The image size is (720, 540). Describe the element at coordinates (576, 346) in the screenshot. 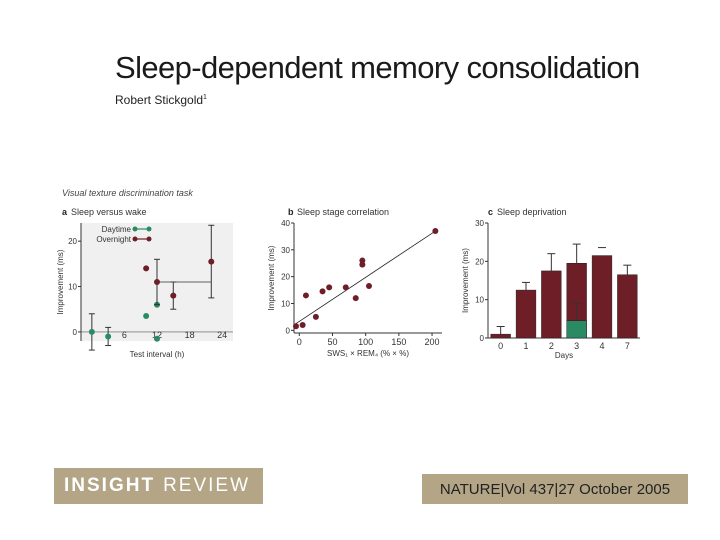

I see `x-tick-label: 3` at that location.